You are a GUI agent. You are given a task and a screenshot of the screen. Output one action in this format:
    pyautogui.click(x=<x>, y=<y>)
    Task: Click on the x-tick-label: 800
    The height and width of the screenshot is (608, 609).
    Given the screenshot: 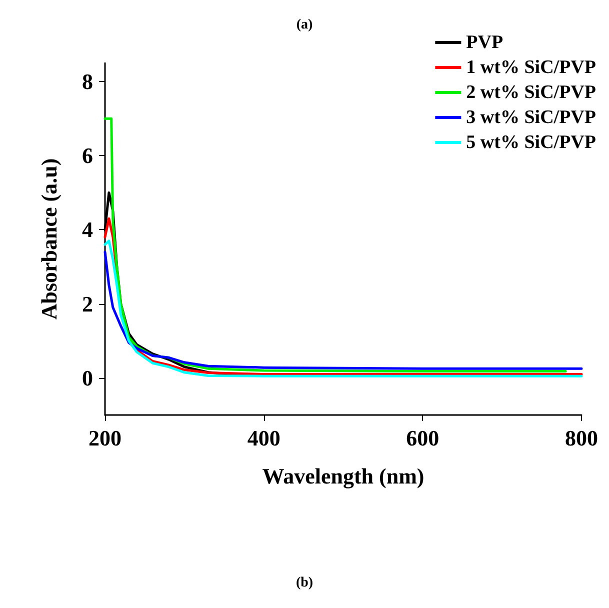 What is the action you would take?
    pyautogui.click(x=581, y=438)
    